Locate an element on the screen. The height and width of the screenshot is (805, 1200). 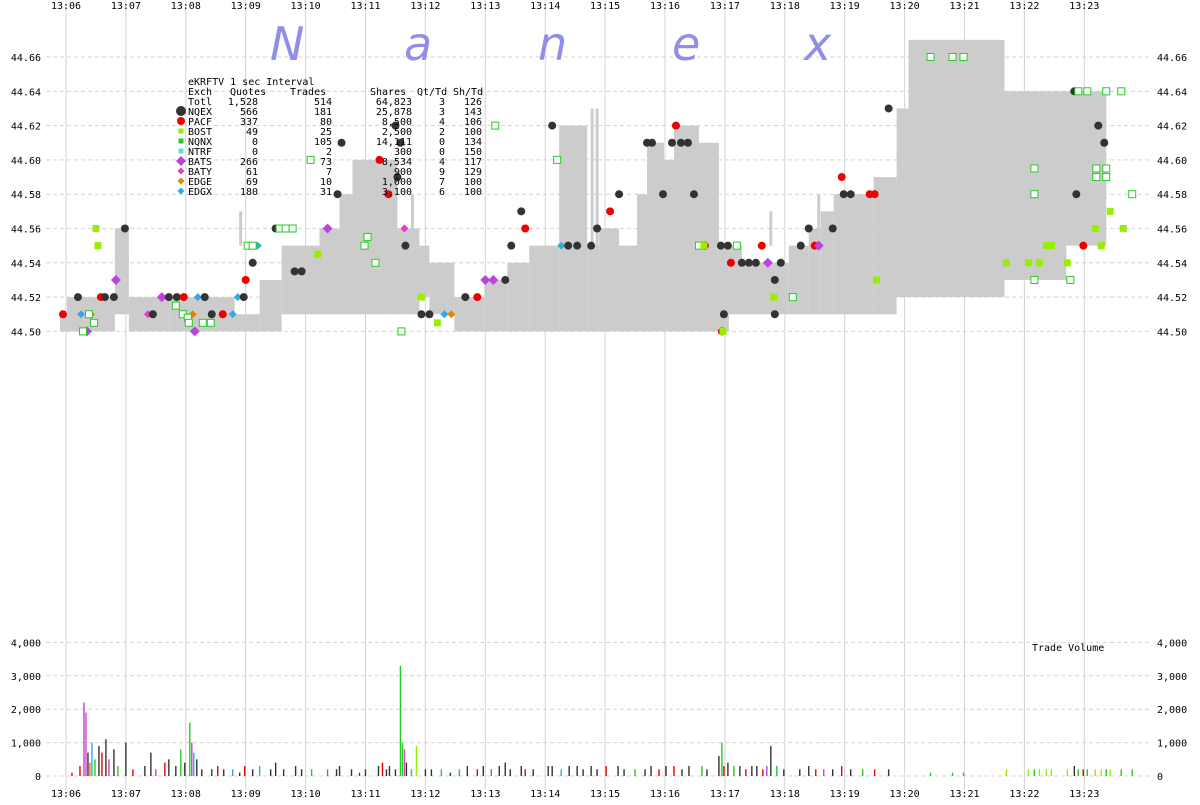
volume-panel-label: Trade Volume is located at coordinates (1068, 648).